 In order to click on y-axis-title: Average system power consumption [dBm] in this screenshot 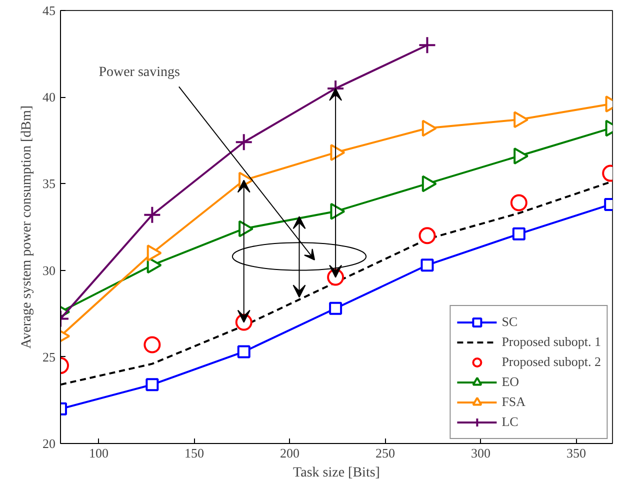, I will do `click(27, 227)`.